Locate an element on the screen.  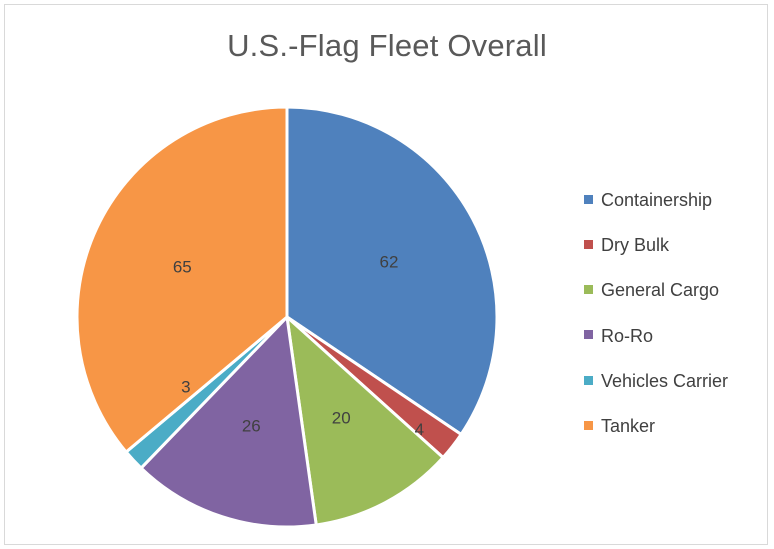
legend-label: Tanker is located at coordinates (628, 425).